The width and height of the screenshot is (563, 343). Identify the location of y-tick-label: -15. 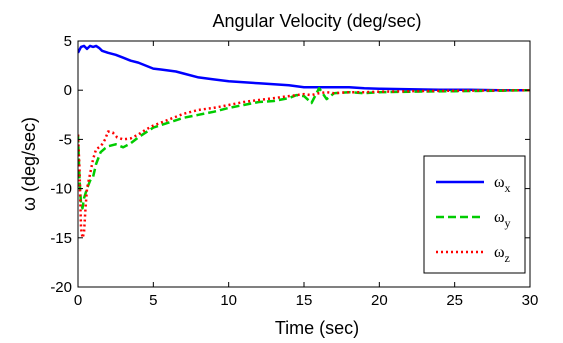
(61, 238).